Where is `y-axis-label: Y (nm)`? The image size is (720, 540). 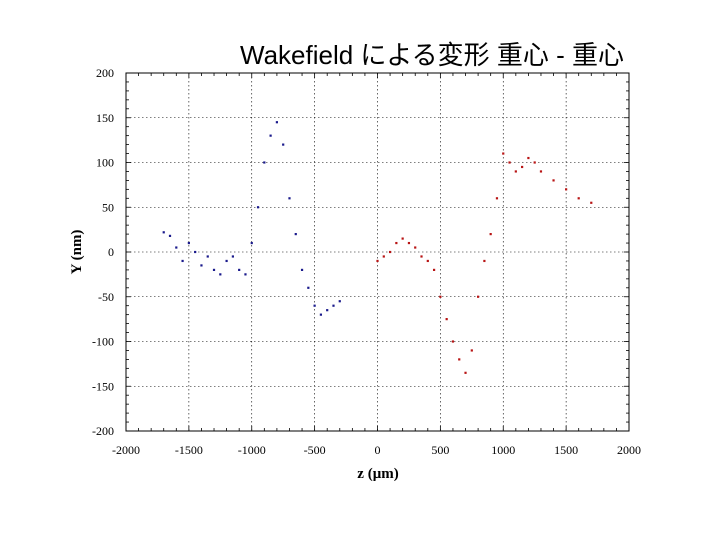
y-axis-label: Y (nm) is located at coordinates (77, 252).